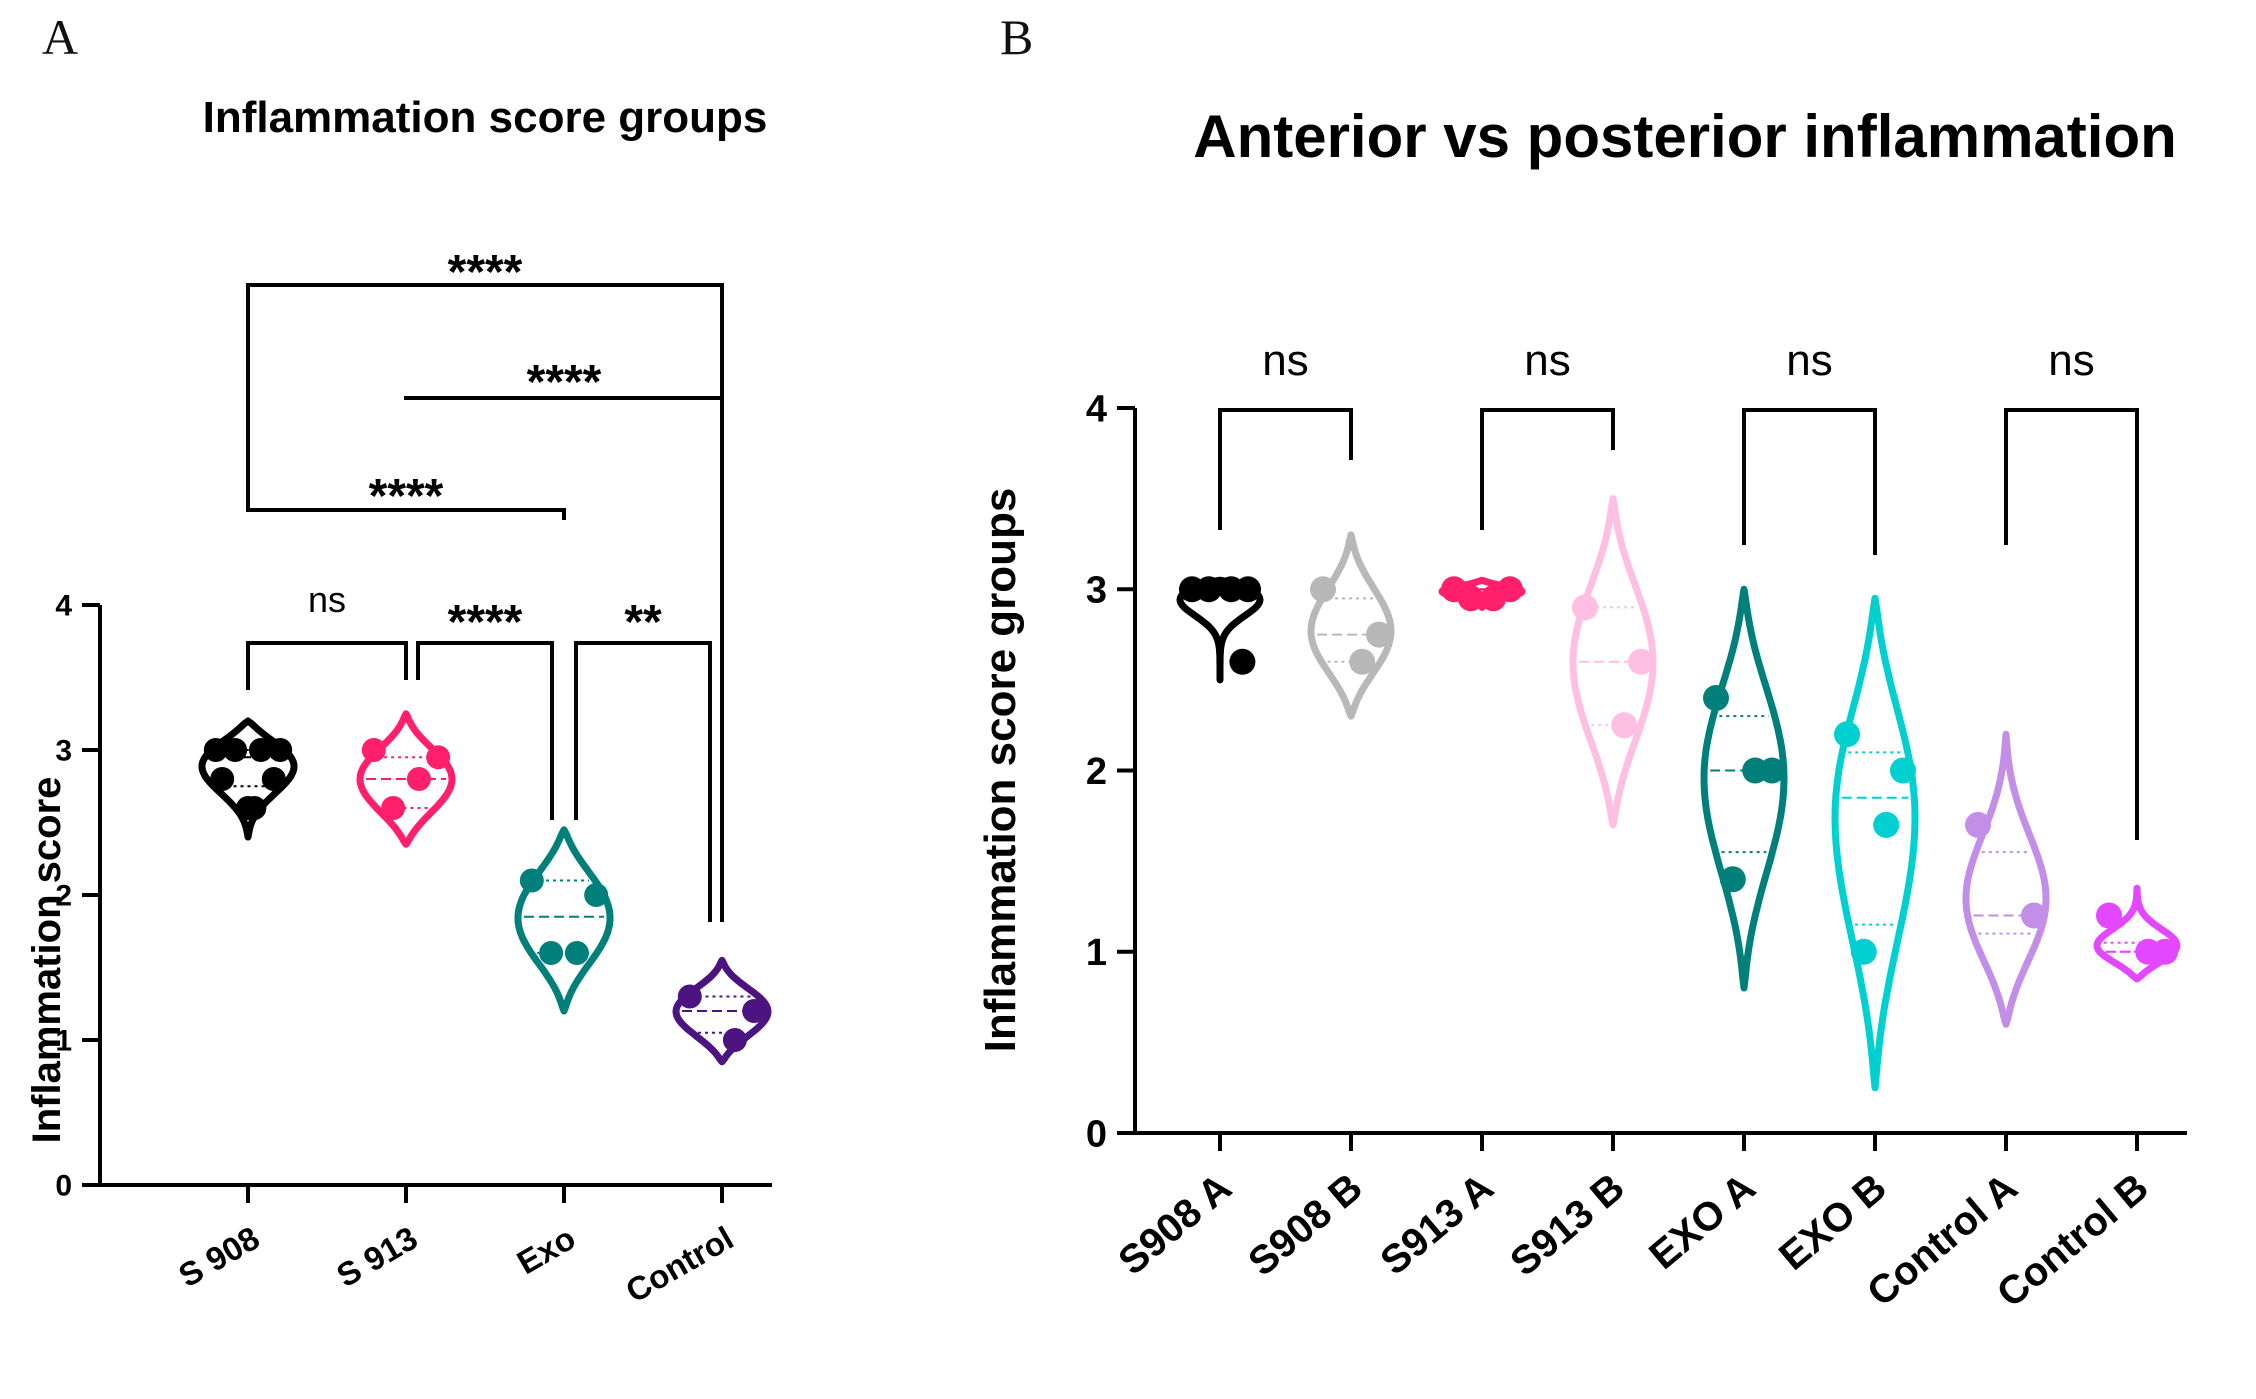 The height and width of the screenshot is (1399, 2256). I want to click on violin-control-a, so click(2006, 879).